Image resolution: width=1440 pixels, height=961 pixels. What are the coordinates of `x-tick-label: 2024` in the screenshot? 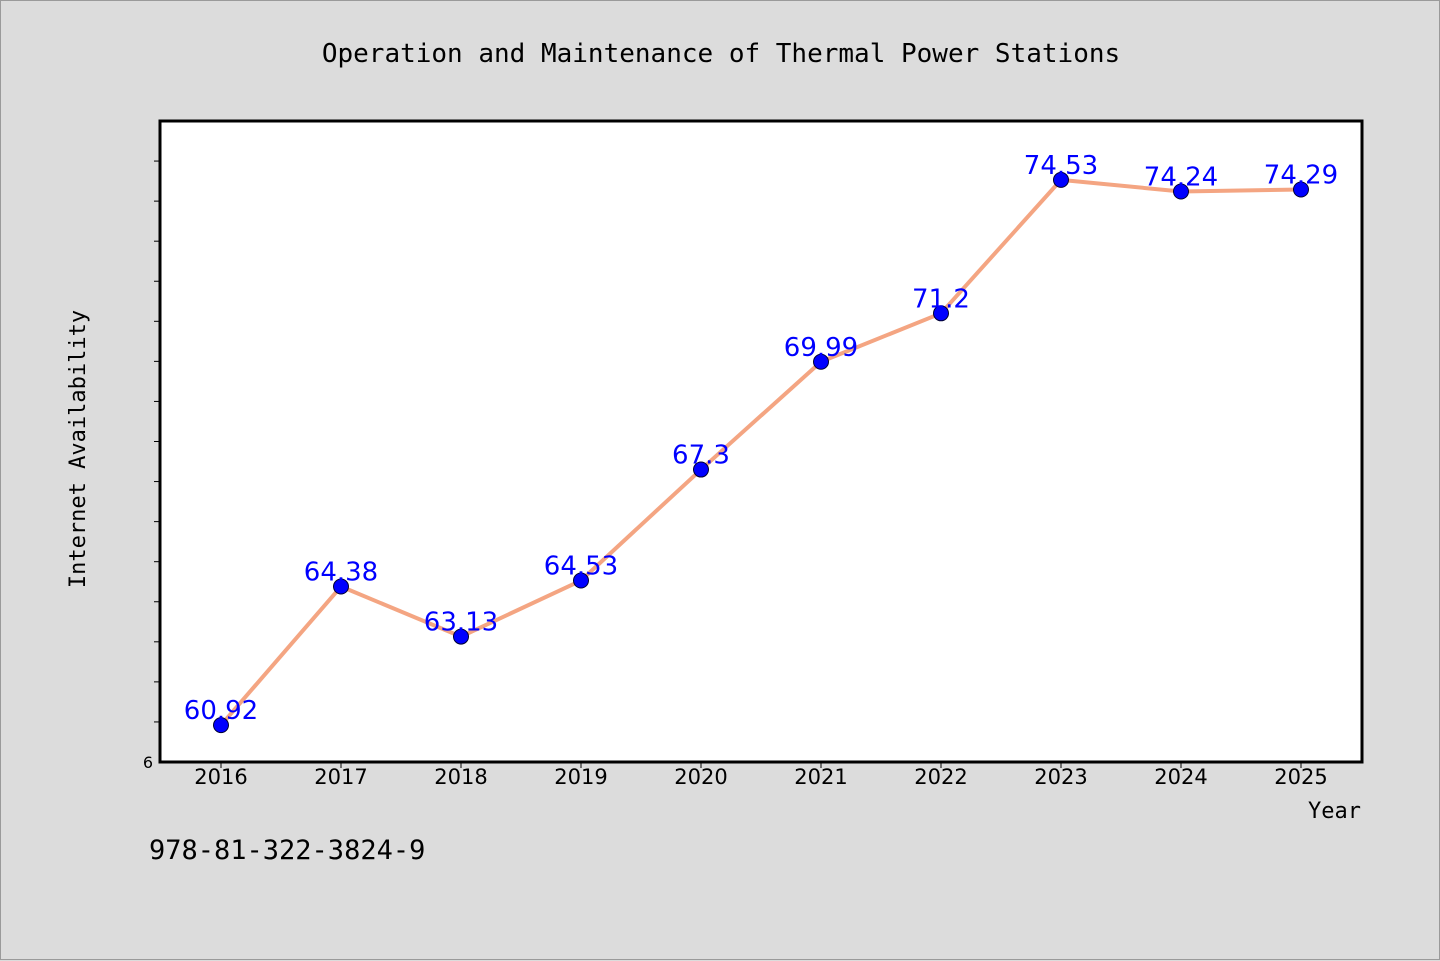 It's located at (1180, 777).